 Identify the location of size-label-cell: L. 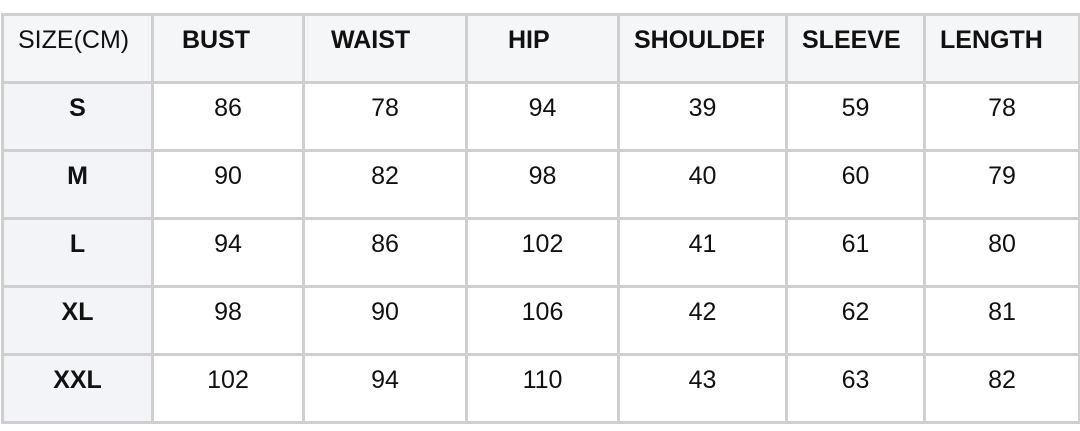
(77, 252).